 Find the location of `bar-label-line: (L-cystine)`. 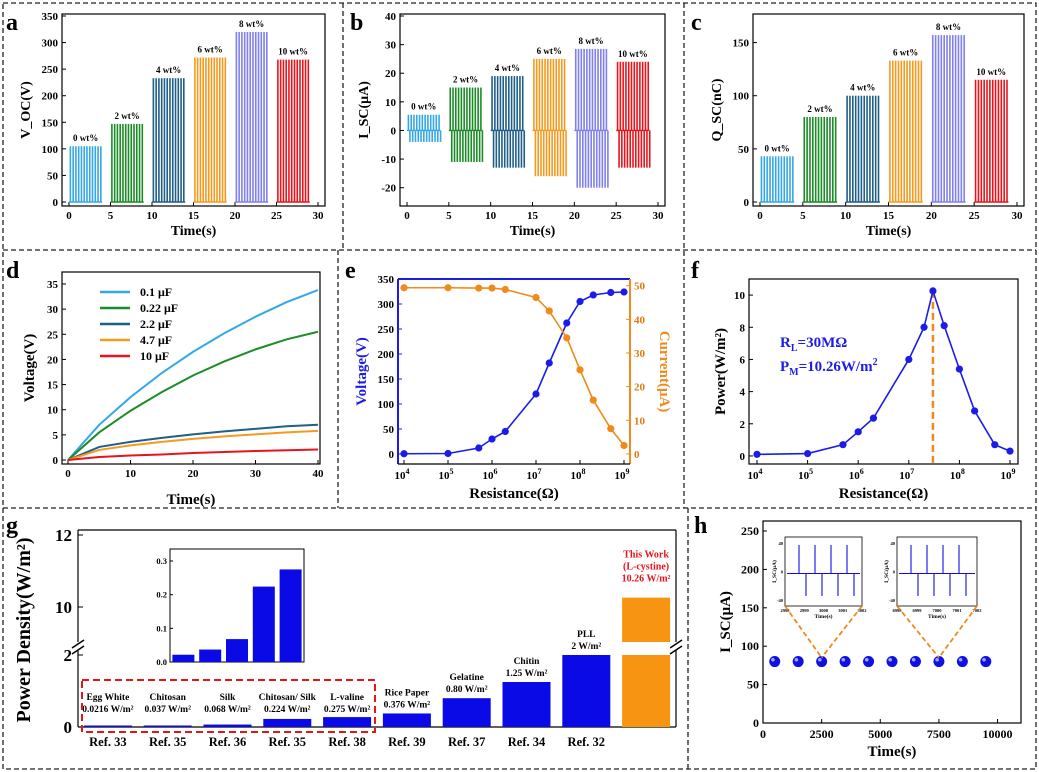

bar-label-line: (L-cystine) is located at coordinates (646, 567).